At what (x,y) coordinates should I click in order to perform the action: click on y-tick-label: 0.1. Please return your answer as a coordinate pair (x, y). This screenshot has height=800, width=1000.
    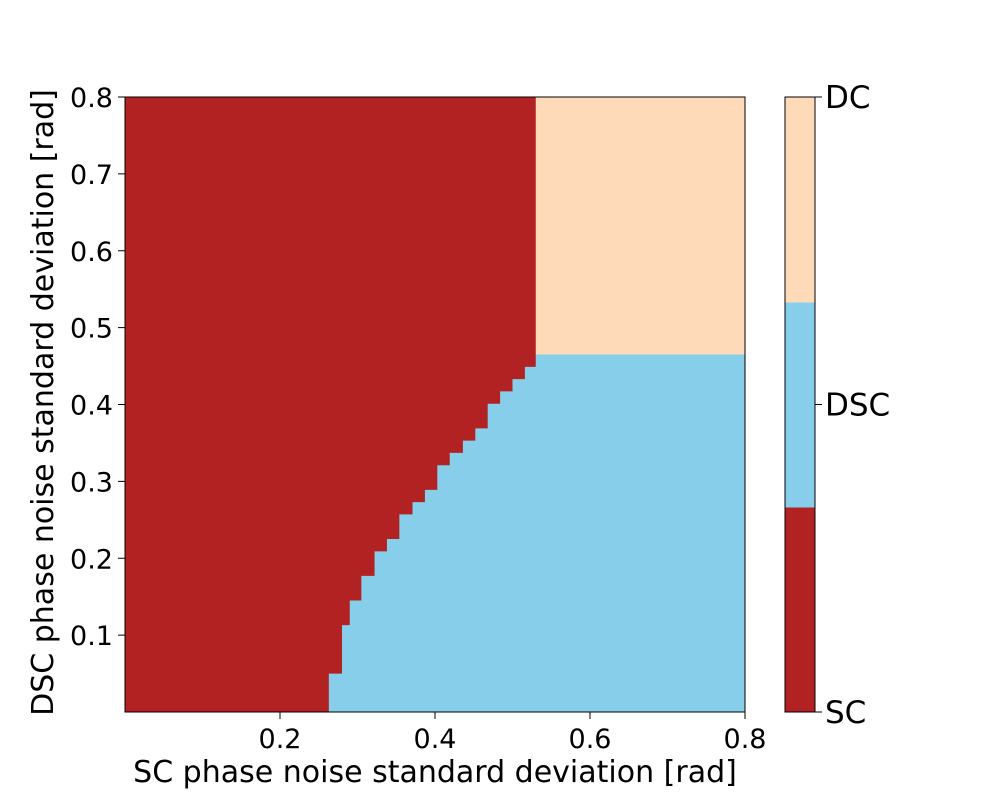
    Looking at the image, I should click on (91, 636).